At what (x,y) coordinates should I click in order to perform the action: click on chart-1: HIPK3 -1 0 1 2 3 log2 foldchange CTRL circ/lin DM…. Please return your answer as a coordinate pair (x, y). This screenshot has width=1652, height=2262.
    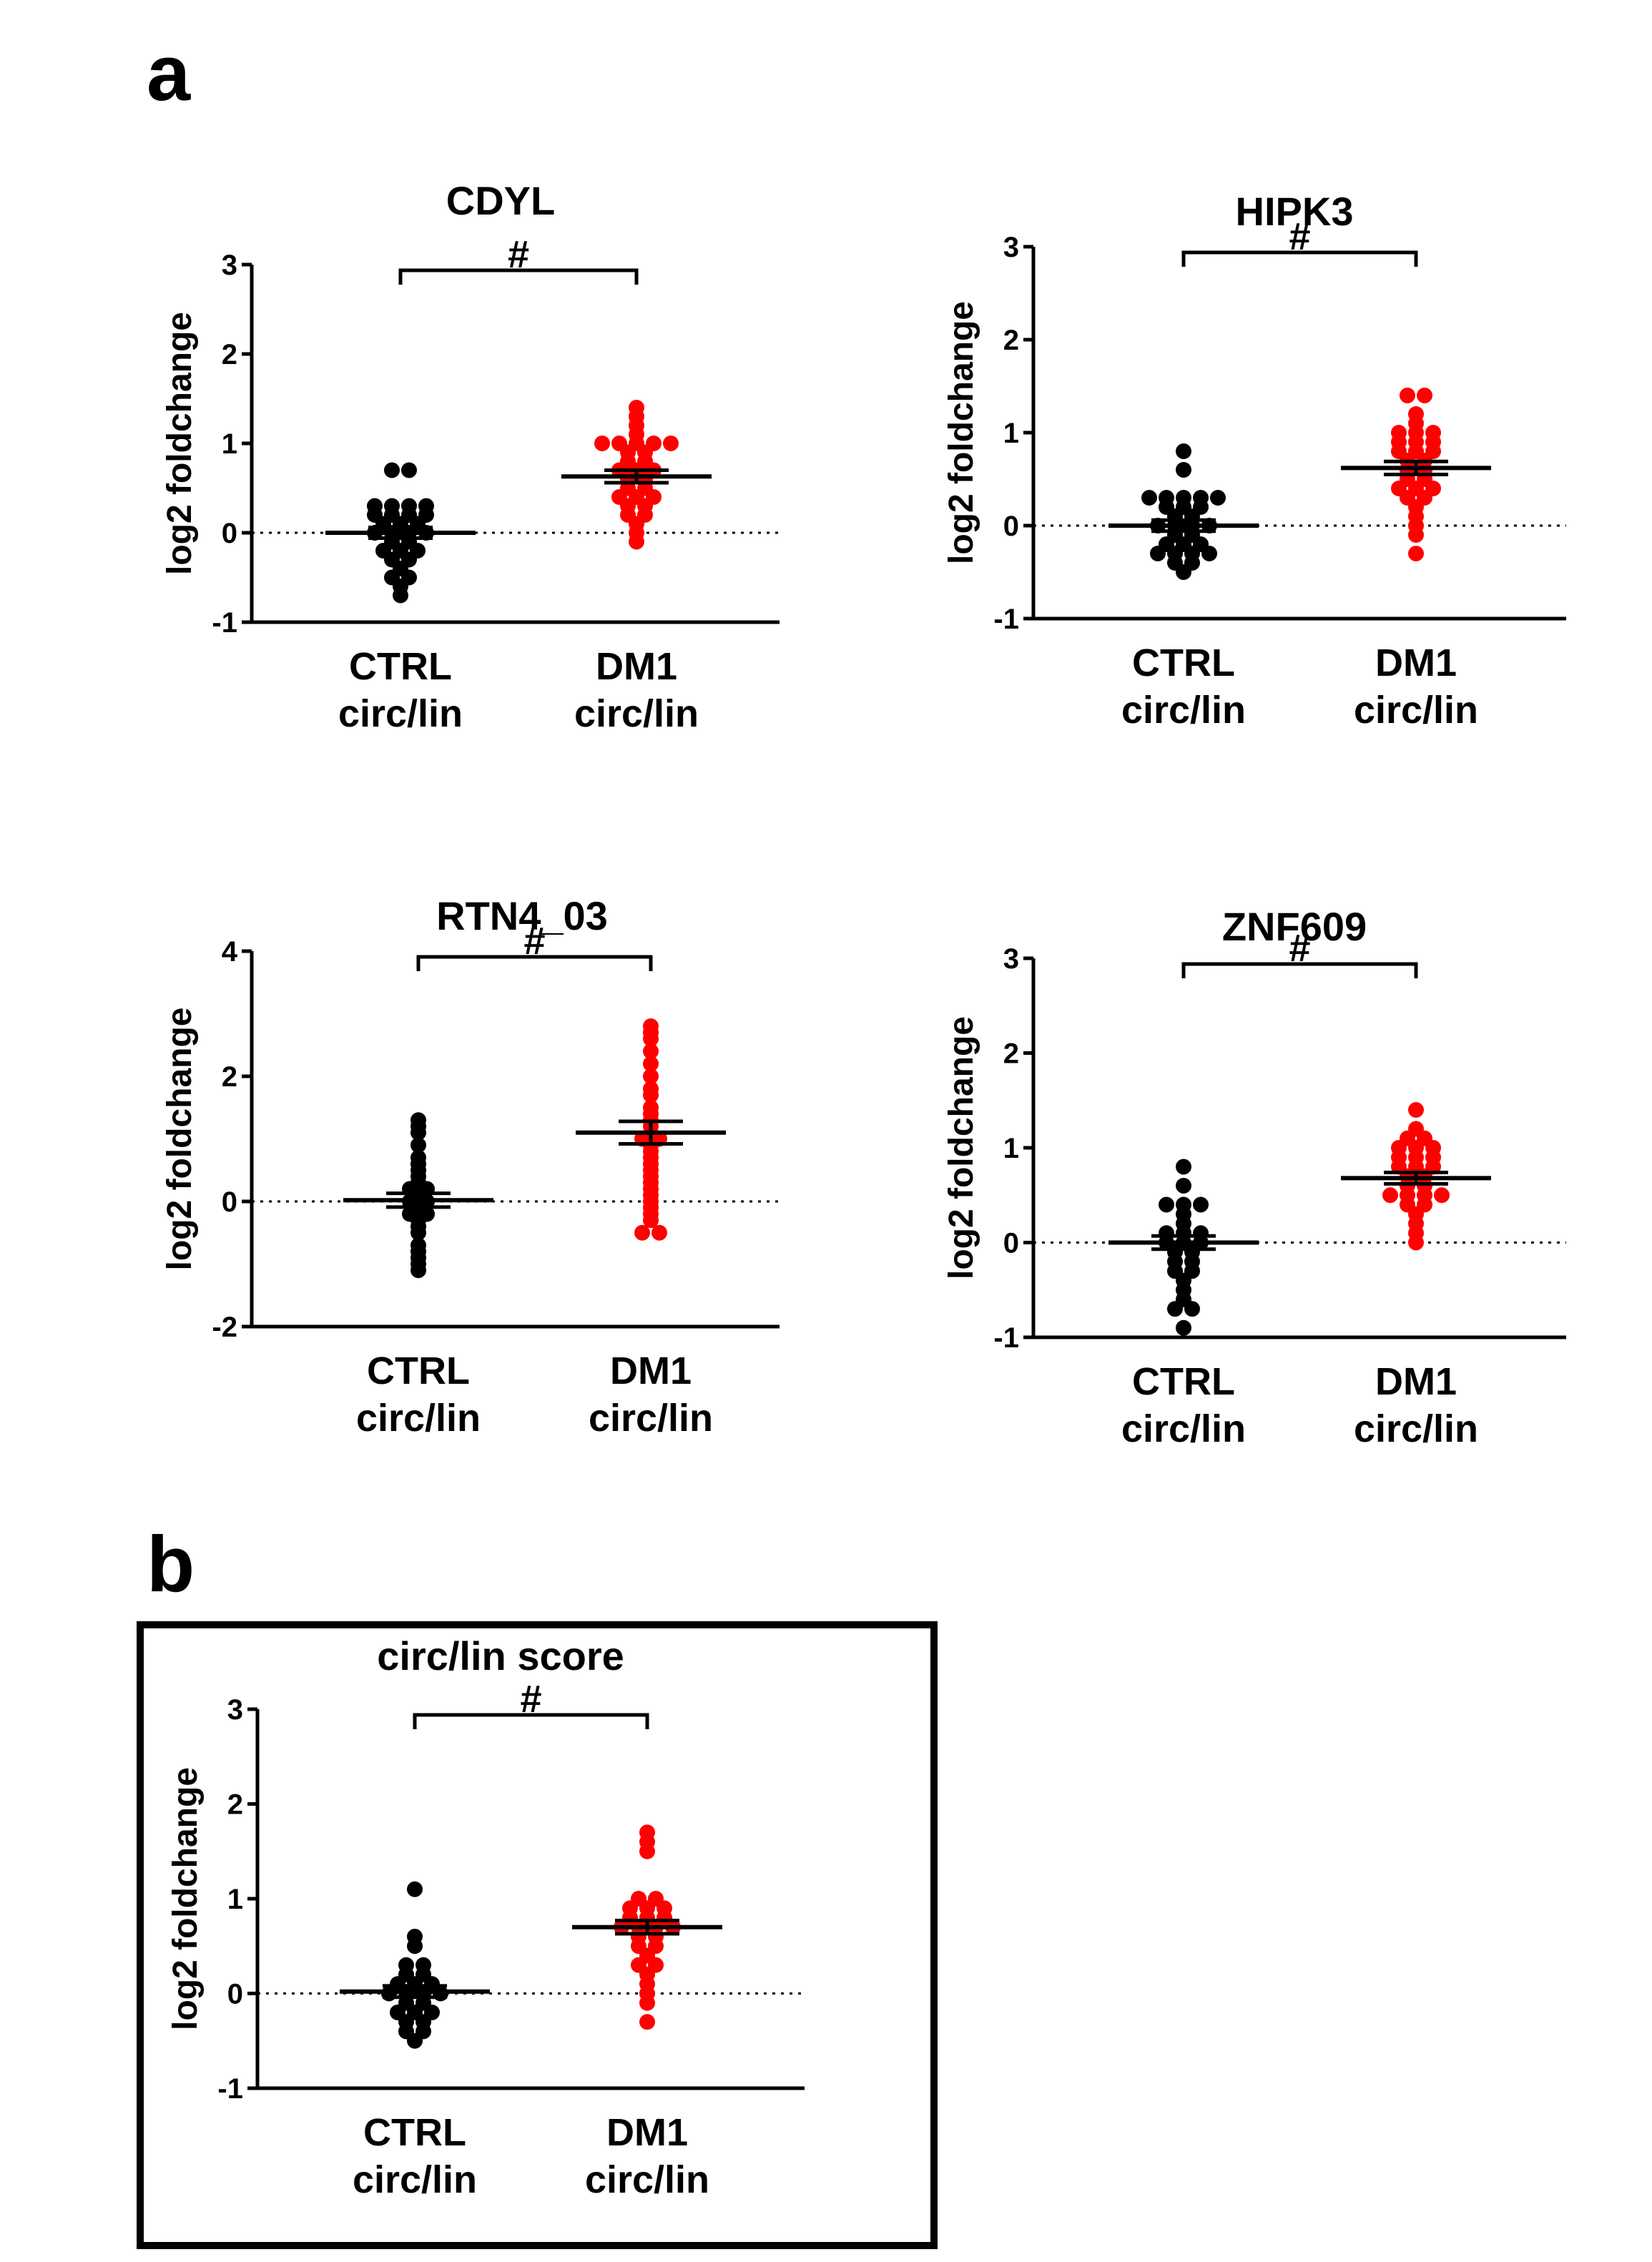
    Looking at the image, I should click on (1255, 460).